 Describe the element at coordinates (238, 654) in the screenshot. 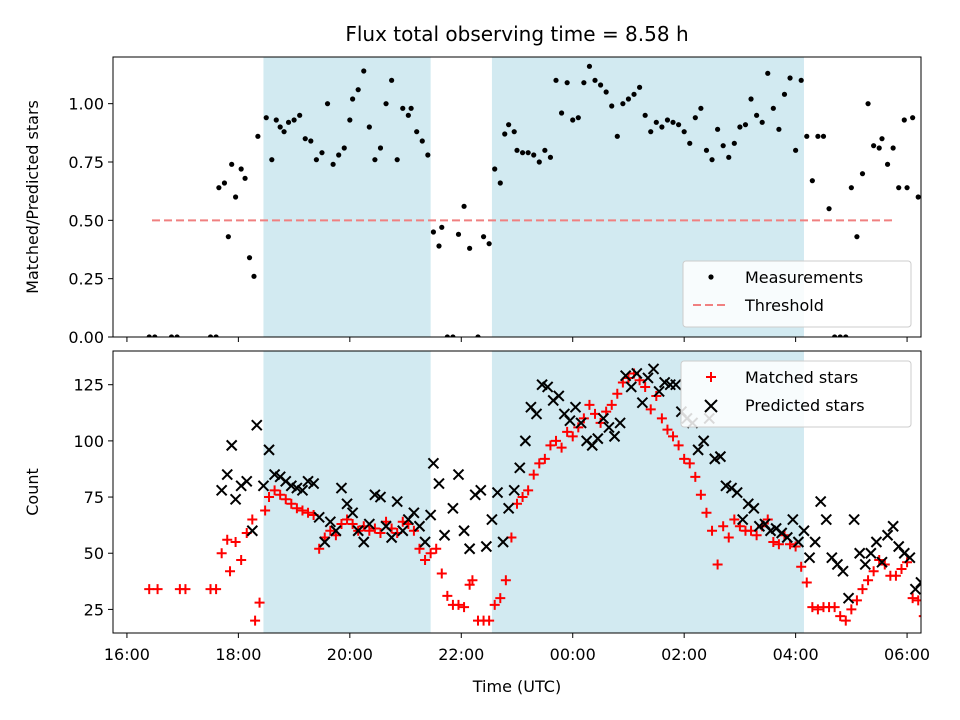

I see `x-tick-label: 18:00` at that location.